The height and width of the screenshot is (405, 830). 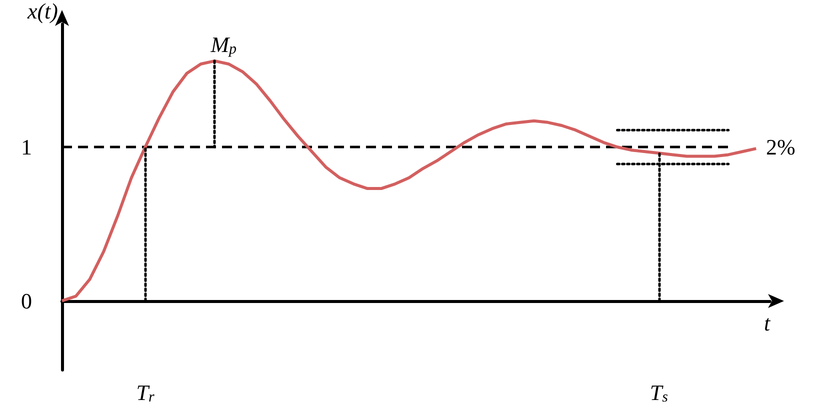 What do you see at coordinates (145, 392) in the screenshot?
I see `x-tick-label: Tr` at bounding box center [145, 392].